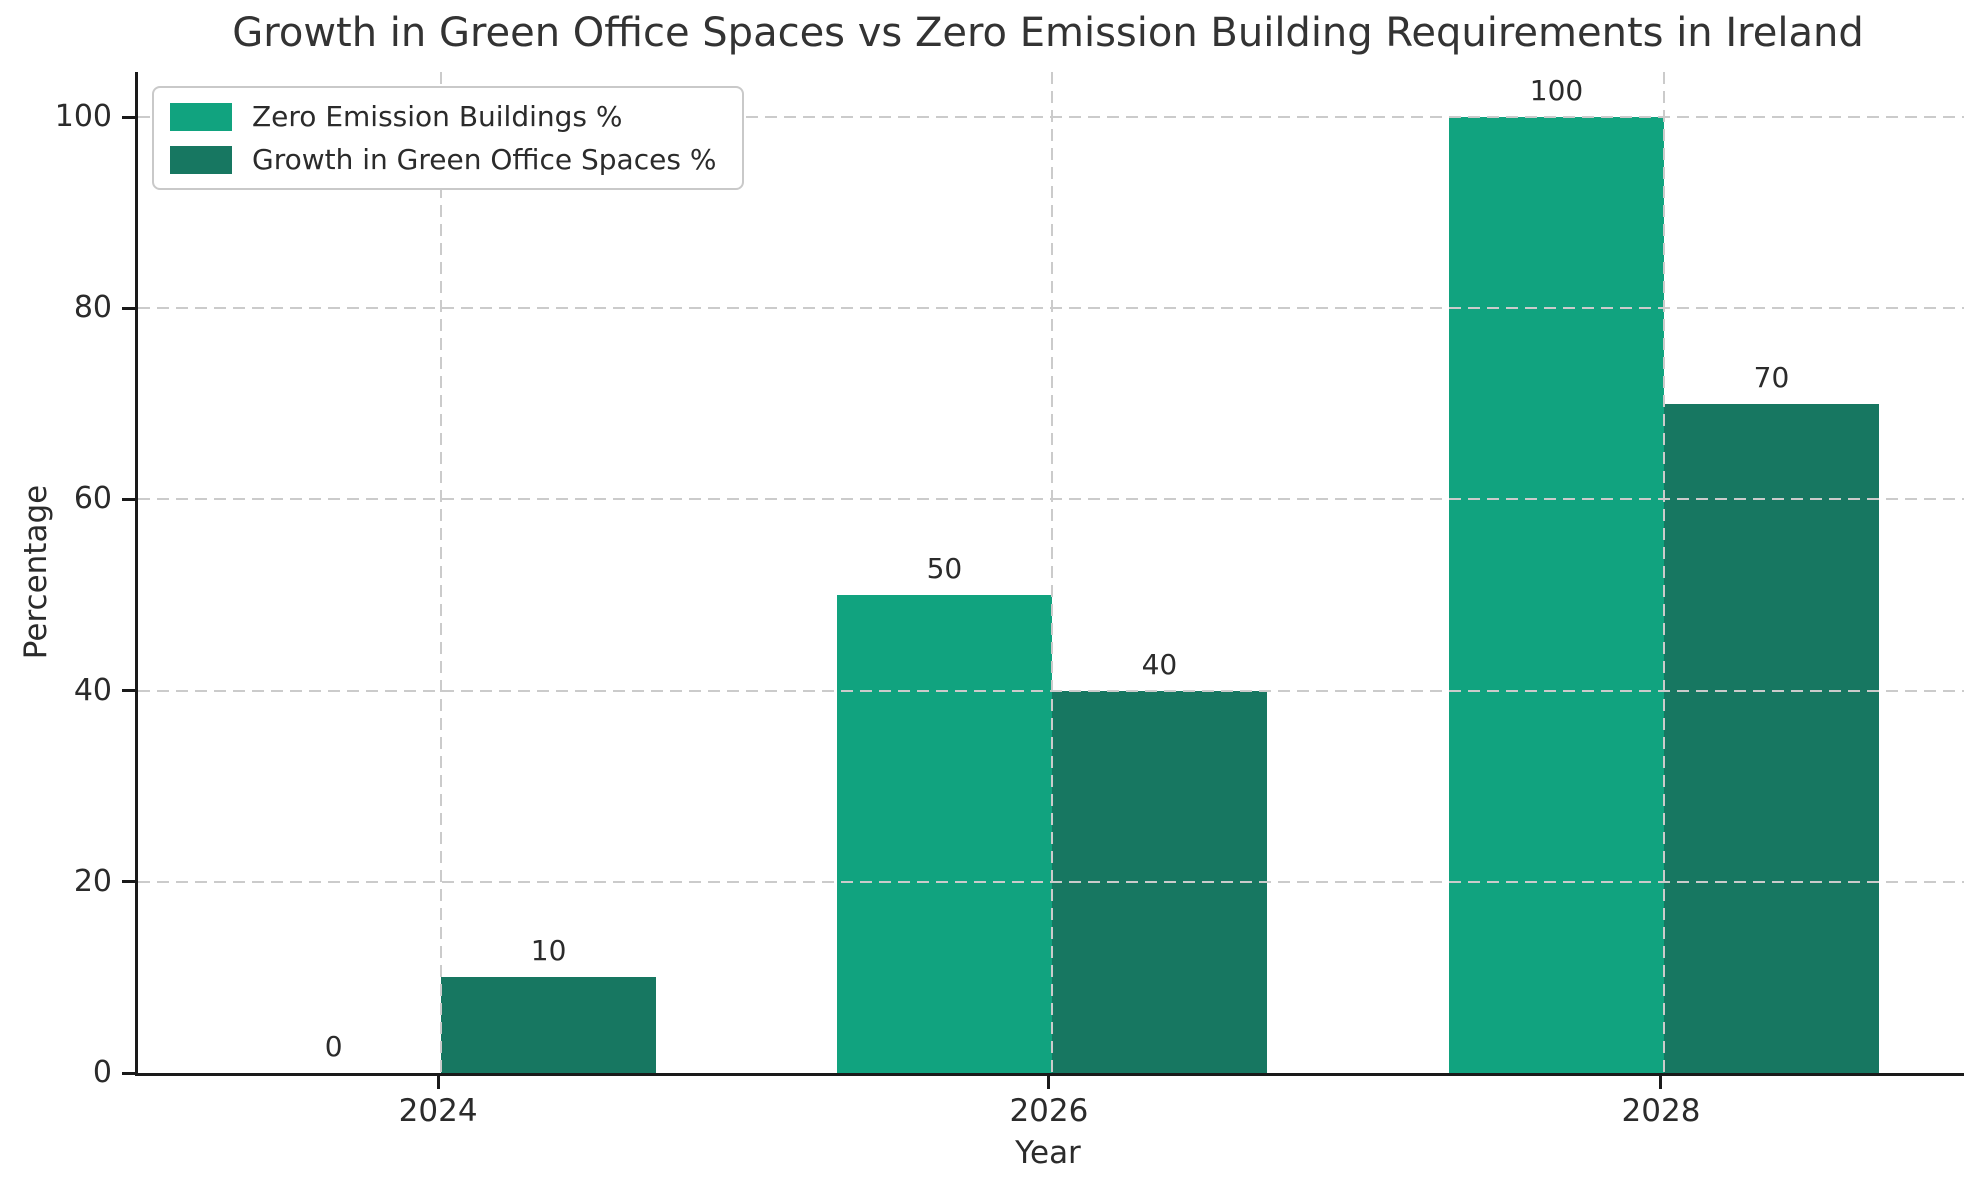 The width and height of the screenshot is (1979, 1180). Describe the element at coordinates (438, 1111) in the screenshot. I see `x-tick-label: 2024` at that location.